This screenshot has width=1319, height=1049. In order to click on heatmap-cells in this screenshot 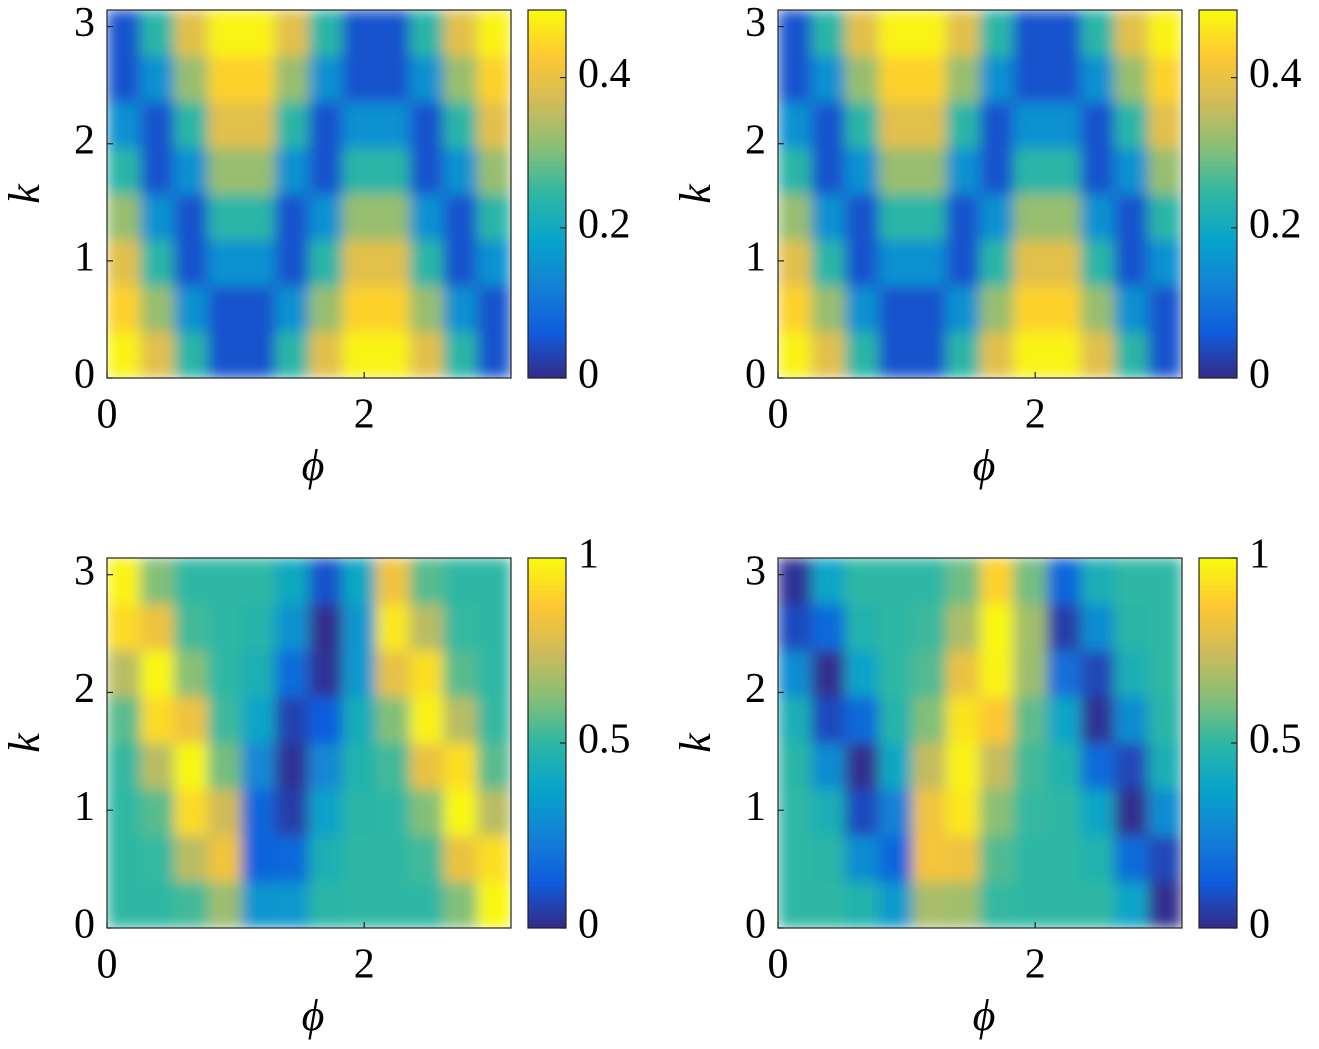, I will do `click(980, 194)`.